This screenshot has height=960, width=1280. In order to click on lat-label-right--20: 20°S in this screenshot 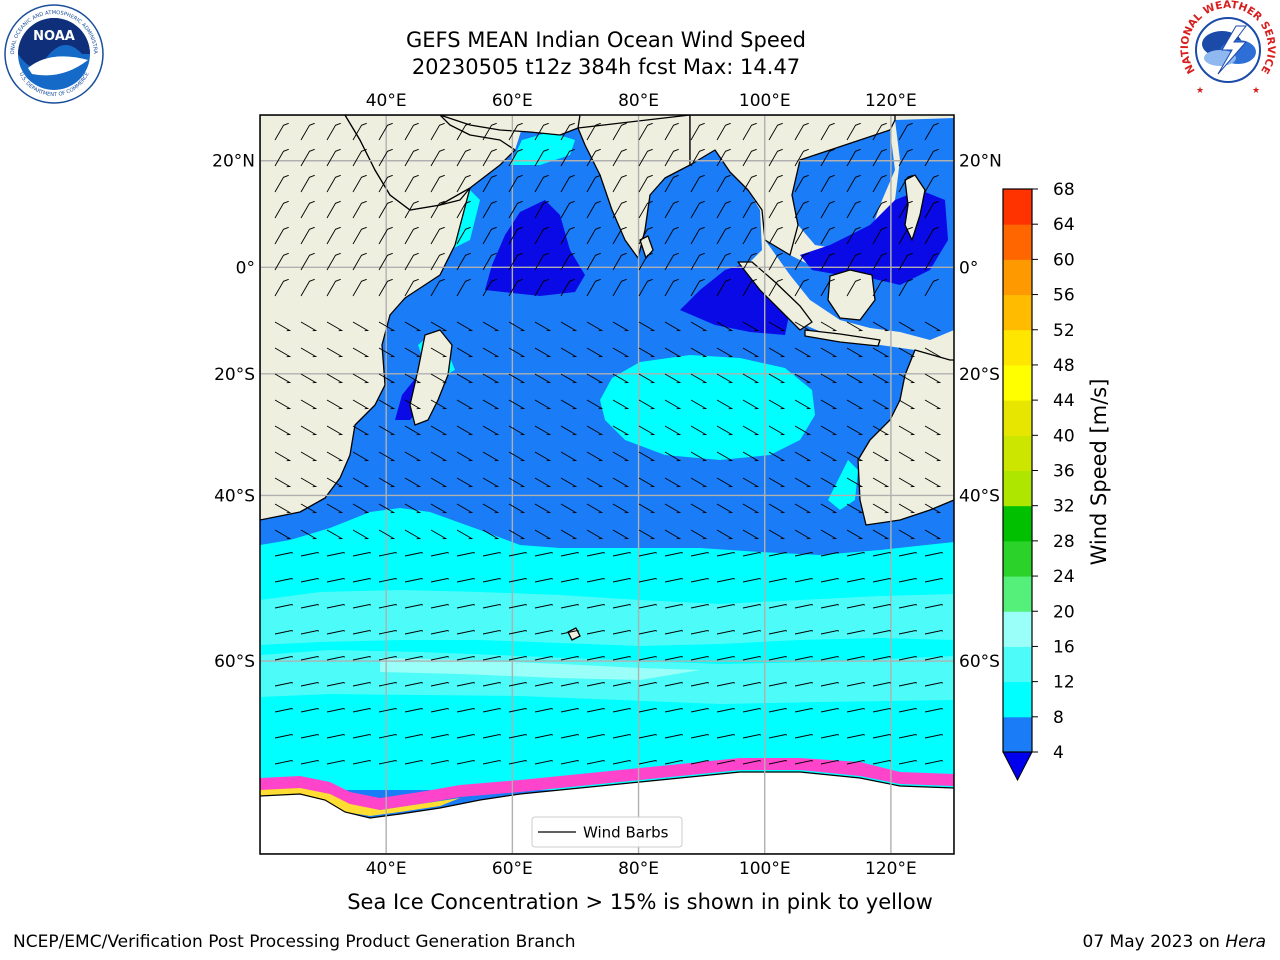, I will do `click(979, 375)`.